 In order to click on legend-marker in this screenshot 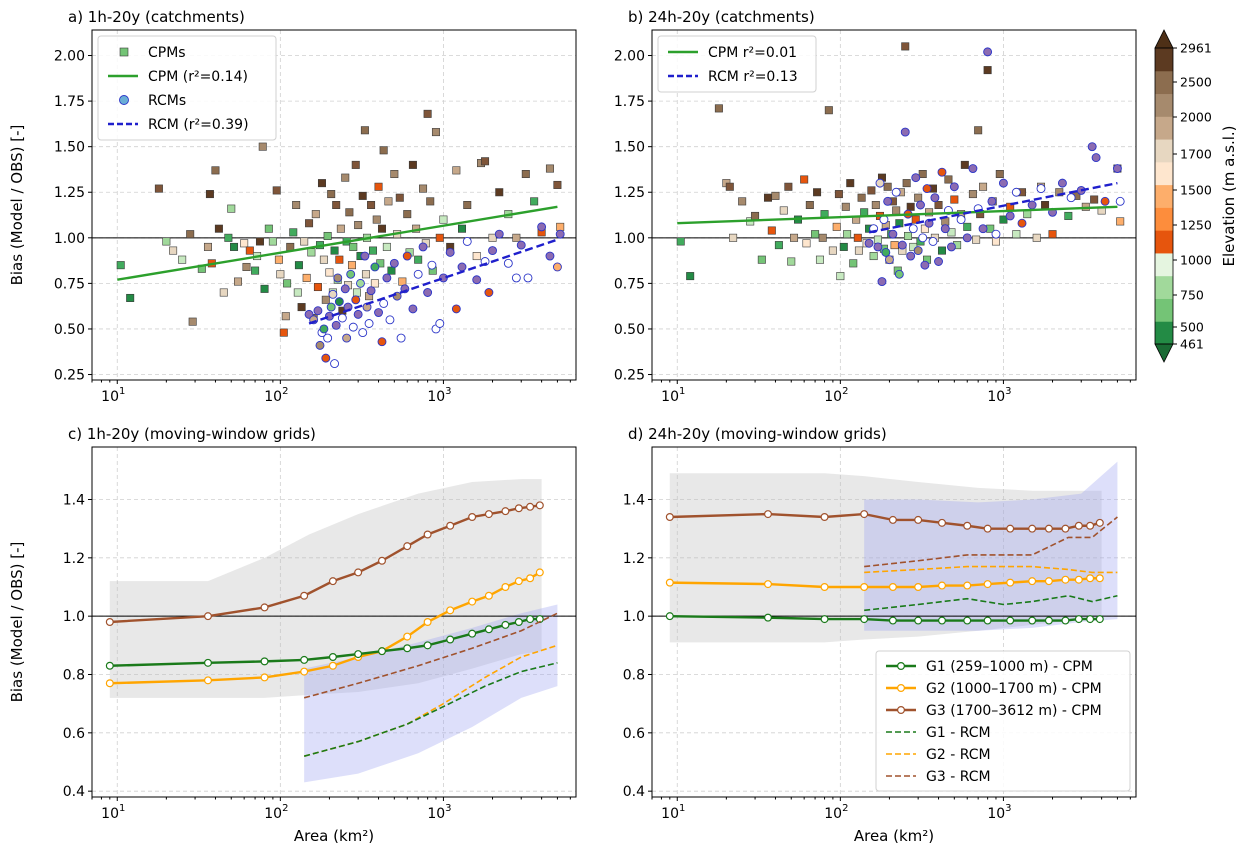, I will do `click(900, 687)`.